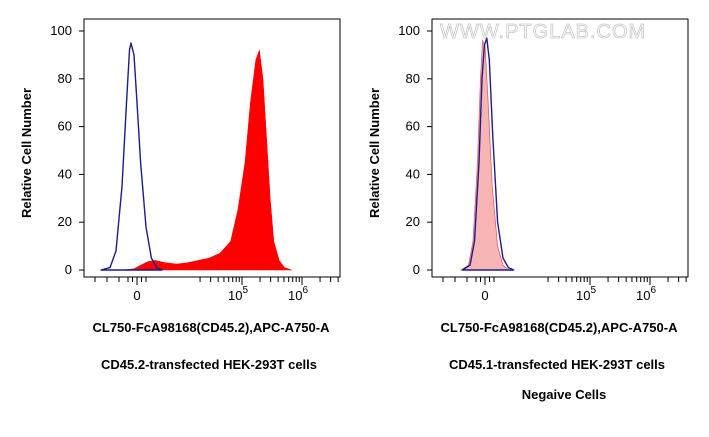 Image resolution: width=709 pixels, height=437 pixels. I want to click on series-filled_light-histogram, so click(484, 155).